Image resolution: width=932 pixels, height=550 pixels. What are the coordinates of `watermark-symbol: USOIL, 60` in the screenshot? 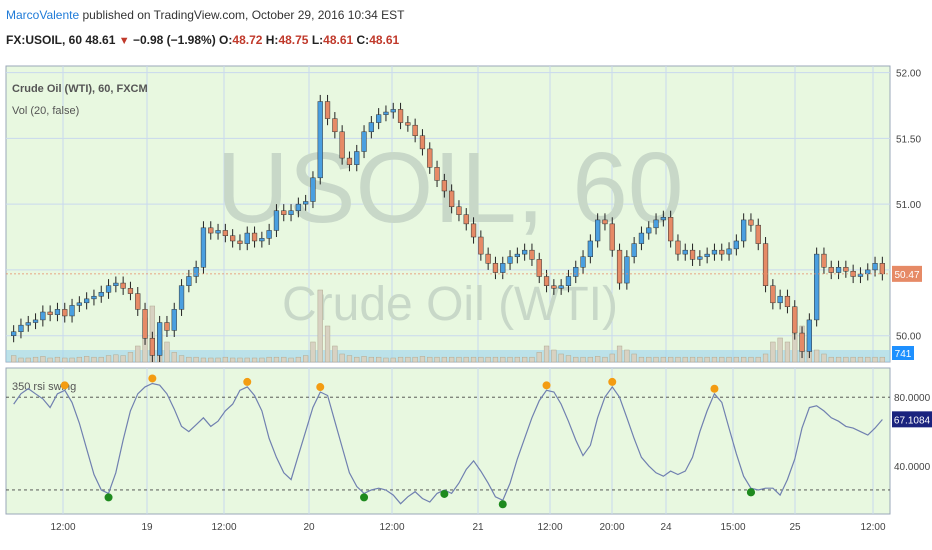 It's located at (450, 188).